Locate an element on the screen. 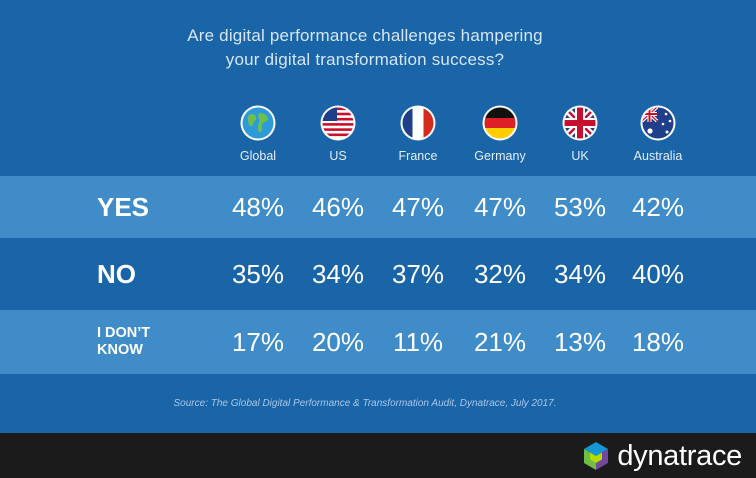  value-no-us: 34% is located at coordinates (338, 274).